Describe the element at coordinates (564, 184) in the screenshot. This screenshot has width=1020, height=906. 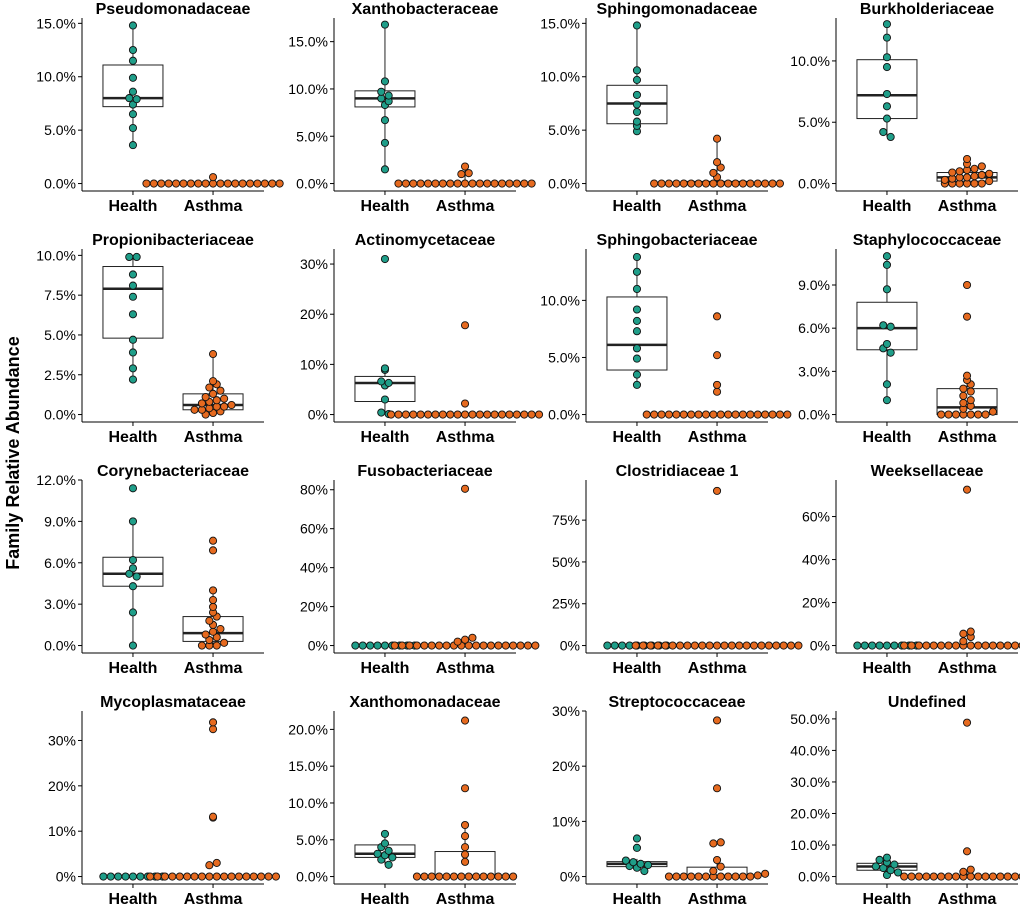
I see `y-tick-label: 0.0%` at that location.